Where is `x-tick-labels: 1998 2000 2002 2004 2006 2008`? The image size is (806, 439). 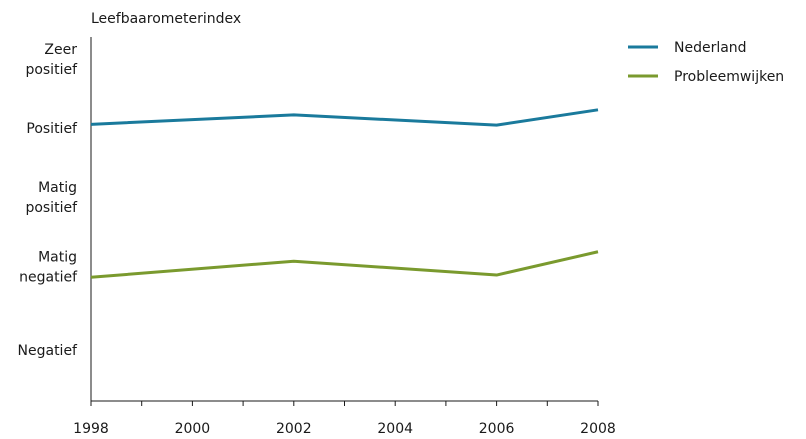 x-tick-labels: 1998 2000 2002 2004 2006 2008 is located at coordinates (344, 429).